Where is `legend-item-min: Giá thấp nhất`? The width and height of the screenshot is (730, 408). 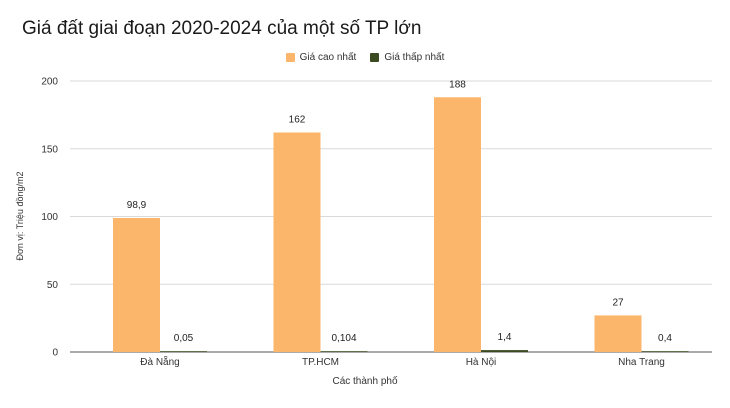
legend-item-min: Giá thấp nhất is located at coordinates (407, 57).